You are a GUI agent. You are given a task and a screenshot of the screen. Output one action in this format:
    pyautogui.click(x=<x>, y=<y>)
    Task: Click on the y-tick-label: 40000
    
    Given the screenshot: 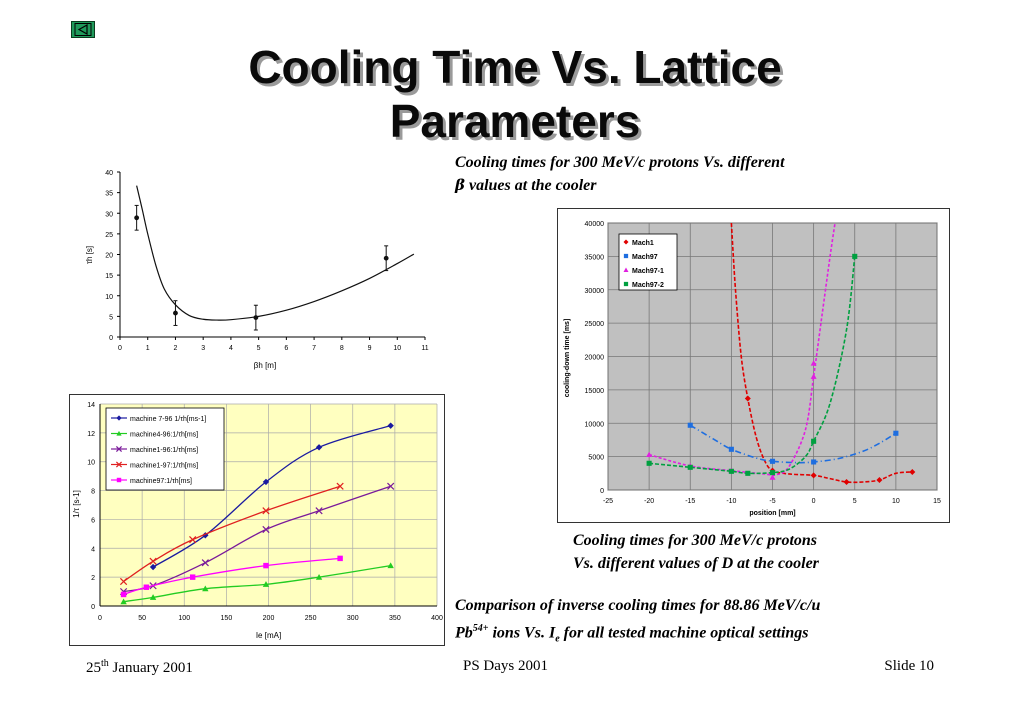 What is the action you would take?
    pyautogui.click(x=595, y=224)
    